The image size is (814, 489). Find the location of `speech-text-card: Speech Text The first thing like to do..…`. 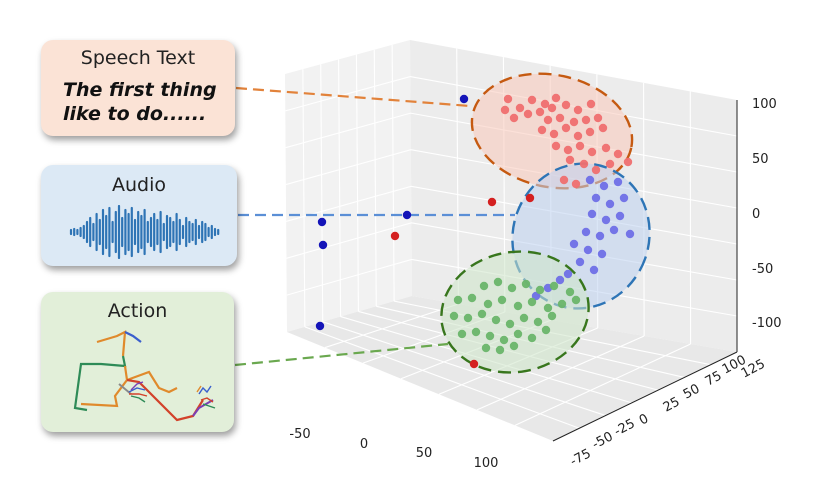

speech-text-card: Speech Text The first thing like to do..… is located at coordinates (138, 88).